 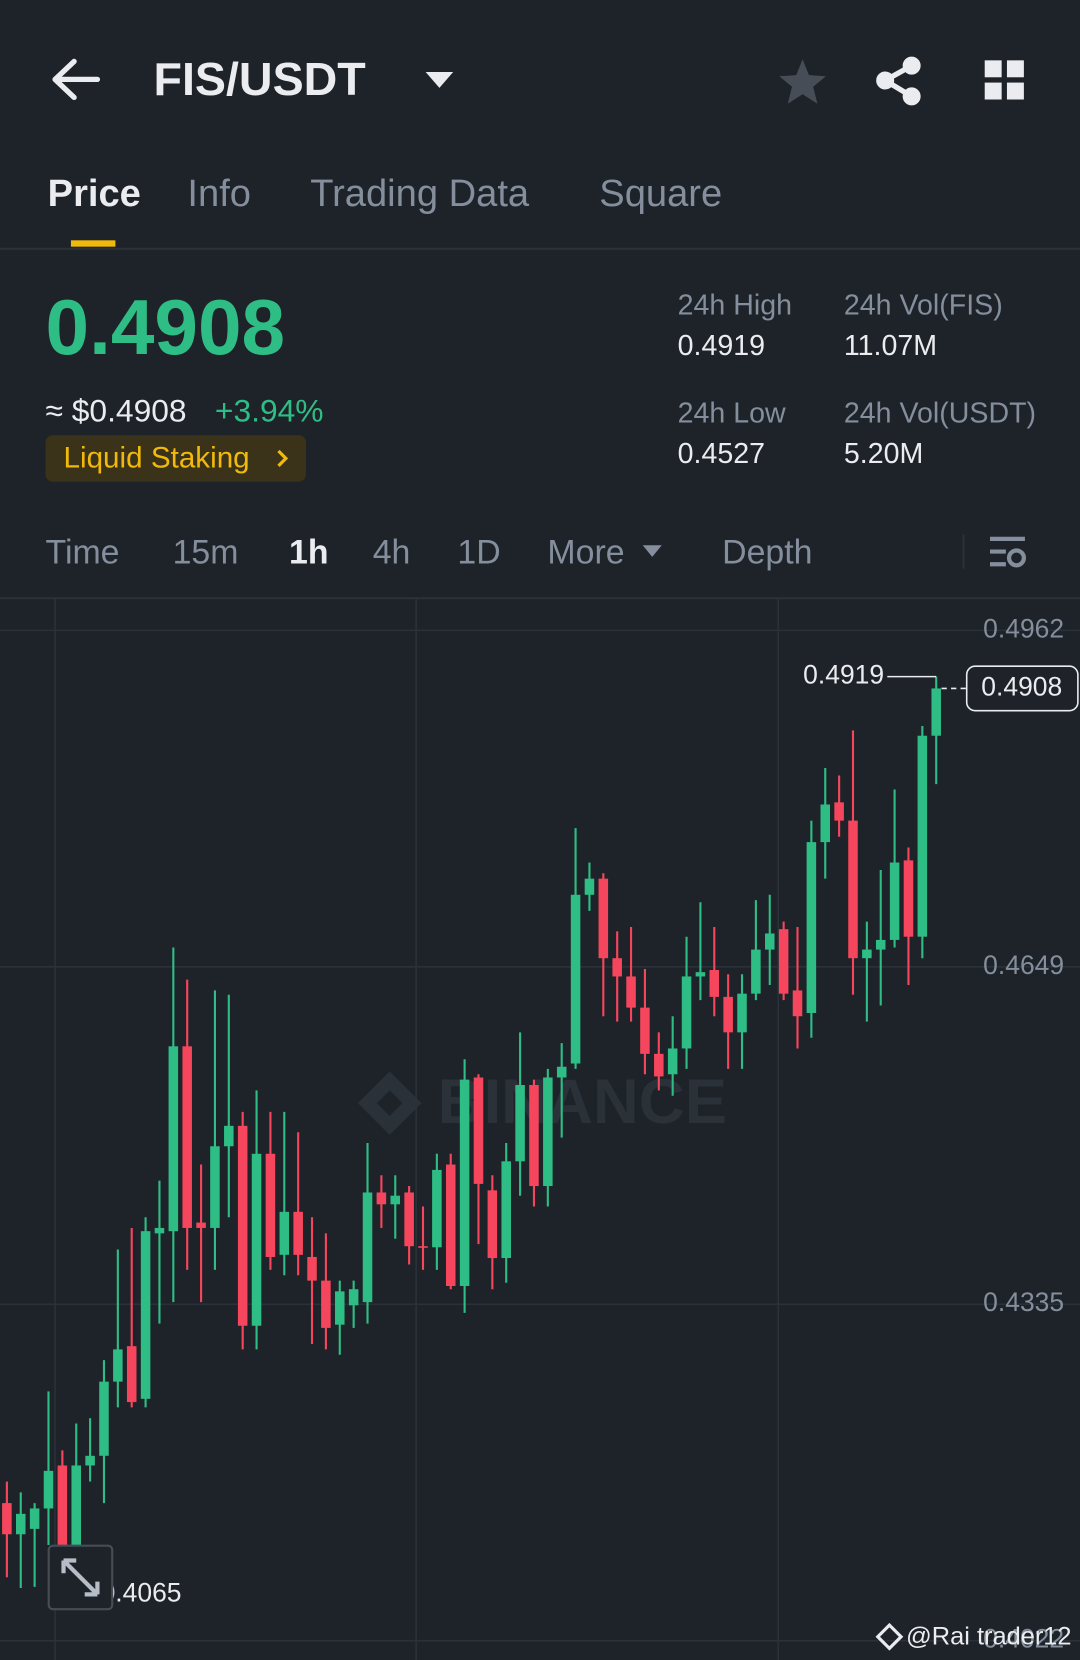 What do you see at coordinates (721, 454) in the screenshot?
I see `stat-value: 0.4527` at bounding box center [721, 454].